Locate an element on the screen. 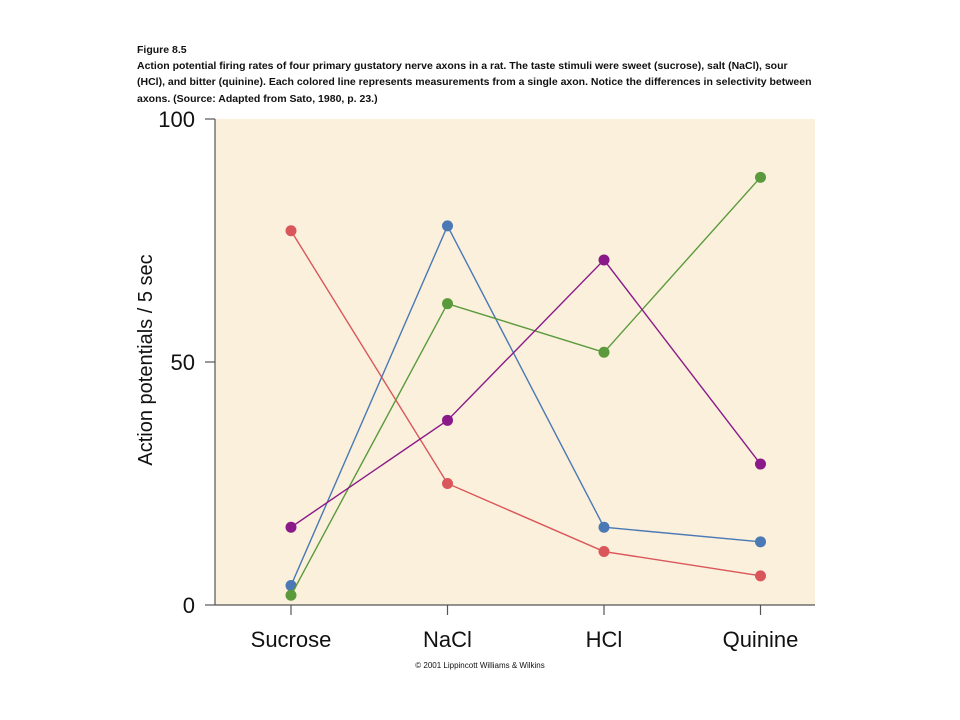 The height and width of the screenshot is (720, 960). y-ticks: 0 50 100 is located at coordinates (186, 362).